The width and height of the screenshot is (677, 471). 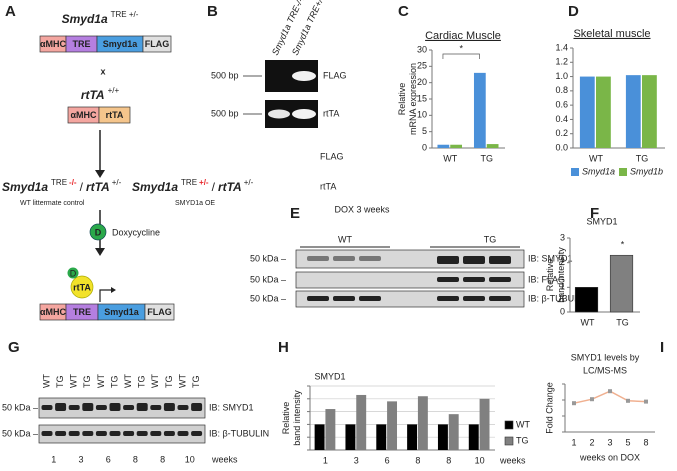 What do you see at coordinates (98, 232) in the screenshot?
I see `drug-icon` at bounding box center [98, 232].